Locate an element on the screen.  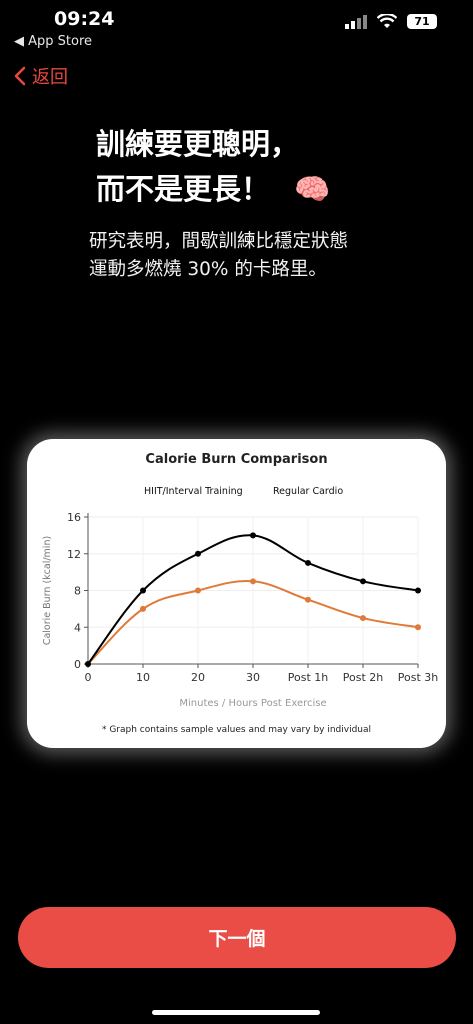
back-button: 返回 is located at coordinates (41, 76).